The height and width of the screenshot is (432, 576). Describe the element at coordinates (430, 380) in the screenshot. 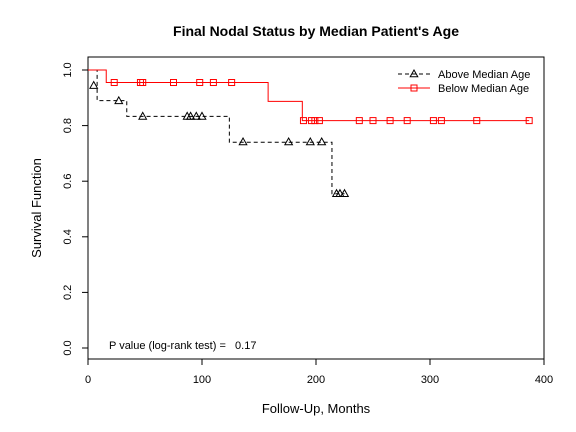

I see `x-tick-label: 300` at that location.